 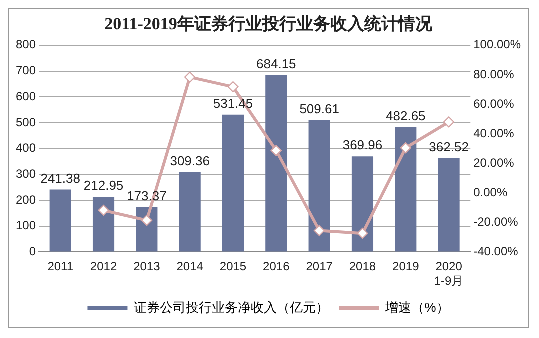 What do you see at coordinates (190, 160) in the screenshot?
I see `data-label: 309.36` at bounding box center [190, 160].